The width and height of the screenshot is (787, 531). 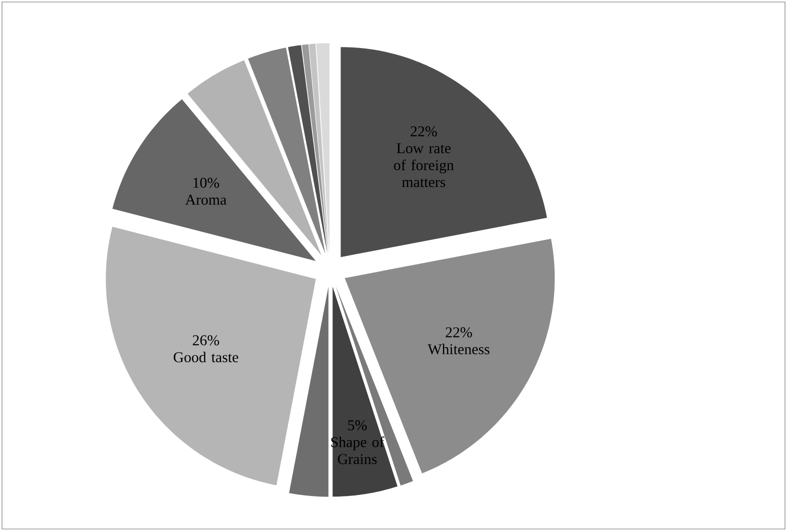 What do you see at coordinates (357, 425) in the screenshot?
I see `data-label: 5%` at bounding box center [357, 425].